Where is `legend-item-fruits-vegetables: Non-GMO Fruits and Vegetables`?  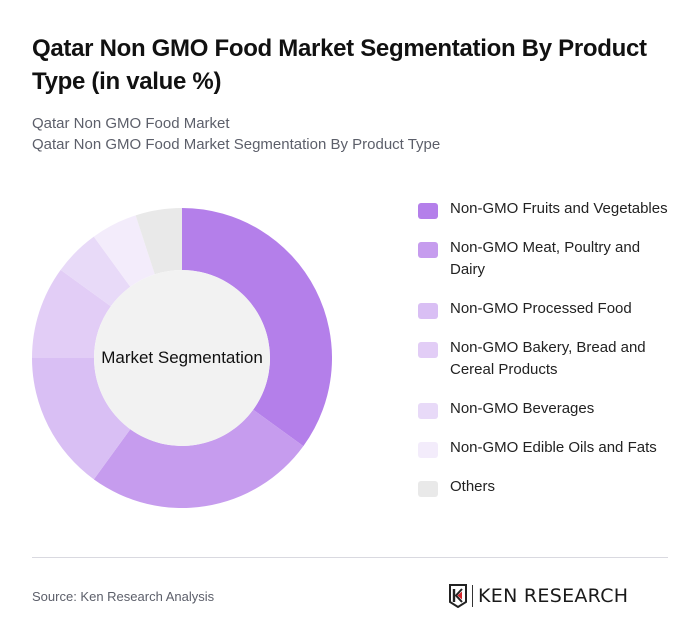 legend-item-fruits-vegetables: Non-GMO Fruits and Vegetables is located at coordinates (548, 209).